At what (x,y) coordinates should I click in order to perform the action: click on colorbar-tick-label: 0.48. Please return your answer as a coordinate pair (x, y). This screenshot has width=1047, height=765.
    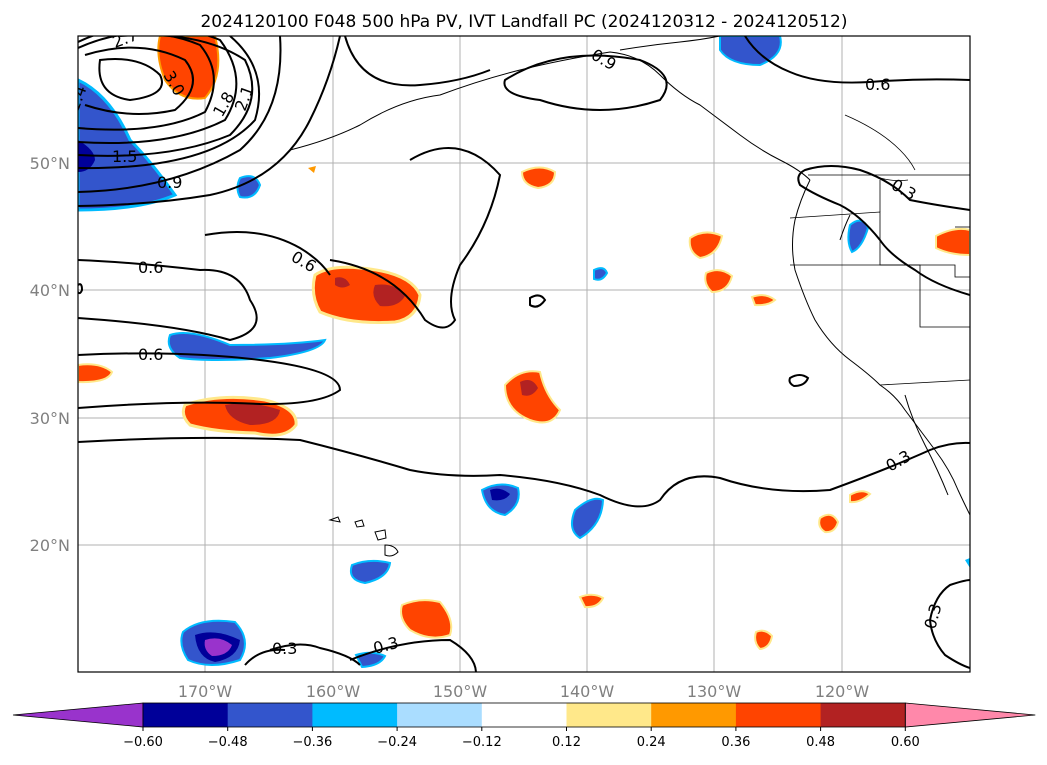
    Looking at the image, I should click on (820, 742).